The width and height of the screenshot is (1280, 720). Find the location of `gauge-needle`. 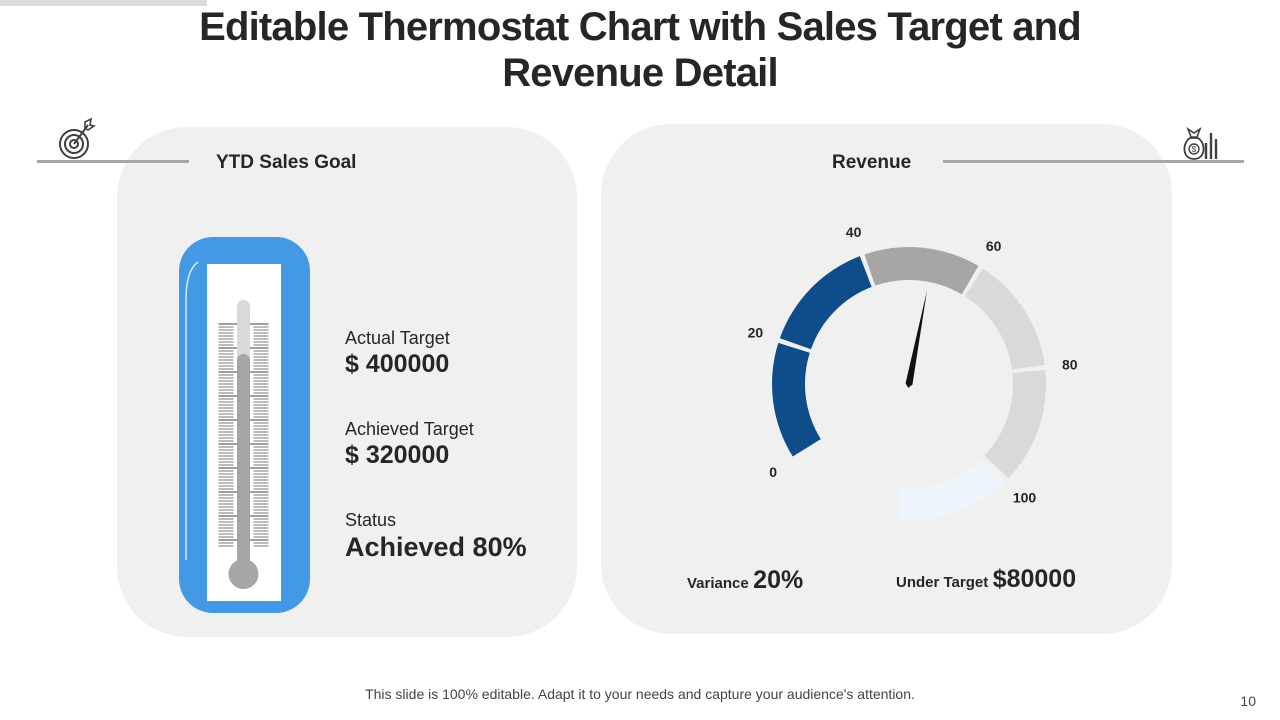

gauge-needle is located at coordinates (916, 339).